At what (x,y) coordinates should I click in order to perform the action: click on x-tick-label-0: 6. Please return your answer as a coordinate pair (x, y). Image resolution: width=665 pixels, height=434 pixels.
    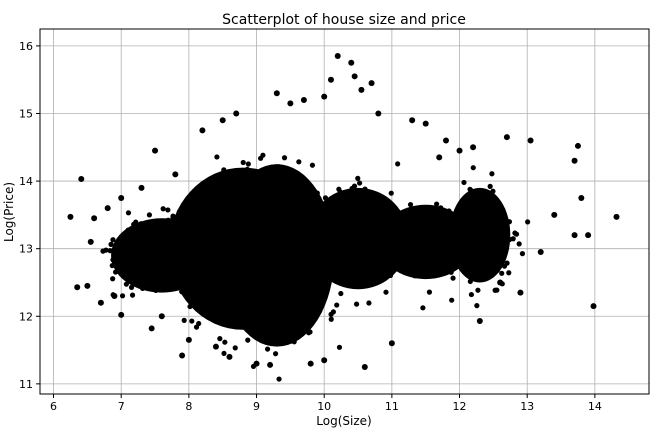
    Looking at the image, I should click on (53, 406).